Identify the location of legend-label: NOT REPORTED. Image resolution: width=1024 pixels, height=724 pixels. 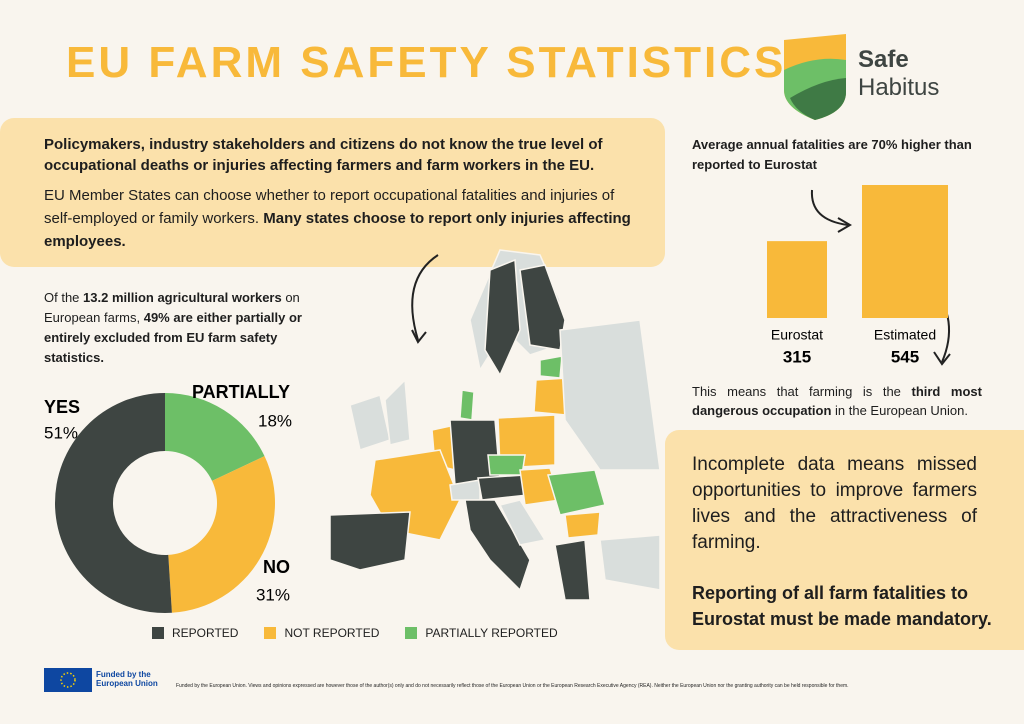
(332, 633).